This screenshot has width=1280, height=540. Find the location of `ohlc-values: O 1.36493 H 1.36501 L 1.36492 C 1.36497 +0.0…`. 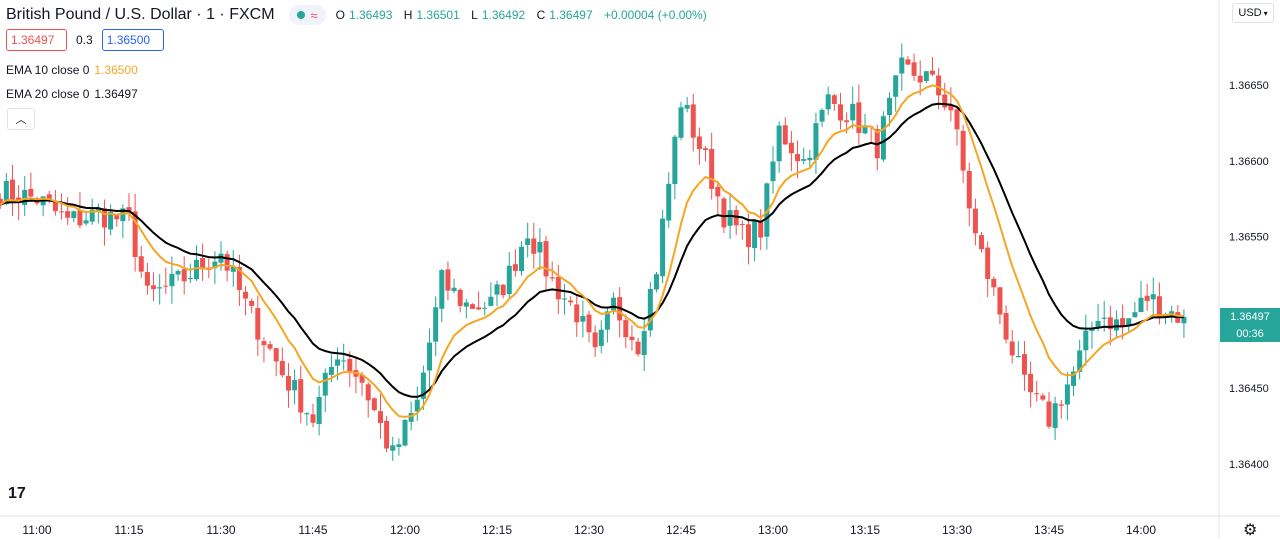

ohlc-values: O 1.36493 H 1.36501 L 1.36492 C 1.36497 +0.0… is located at coordinates (521, 15).